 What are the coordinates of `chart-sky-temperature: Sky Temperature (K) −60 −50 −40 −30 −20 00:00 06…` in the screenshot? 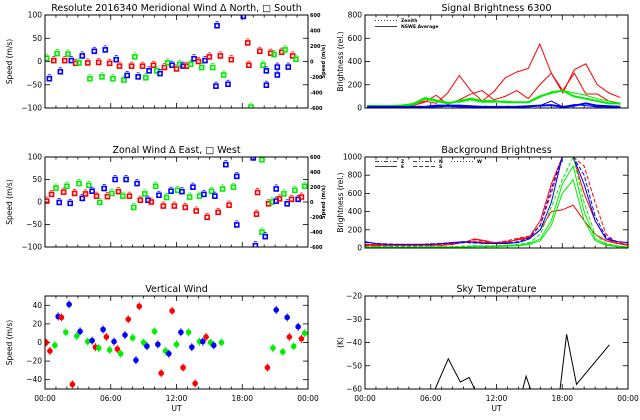 It's located at (487, 348).